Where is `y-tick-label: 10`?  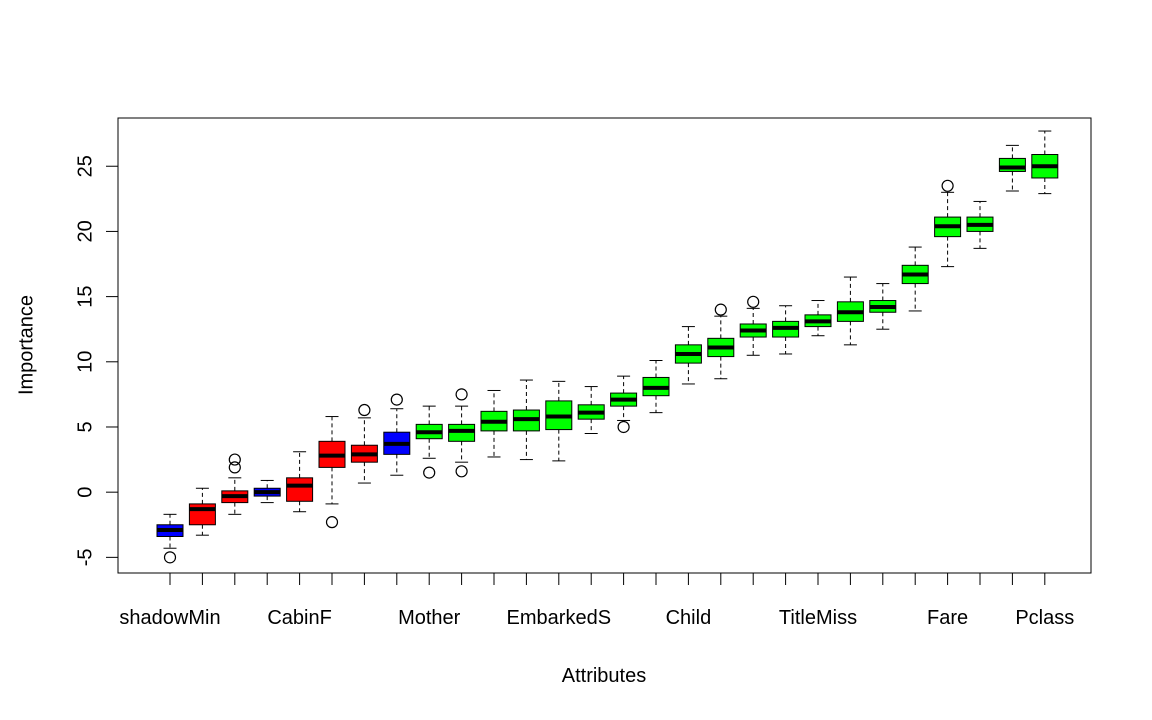 y-tick-label: 10 is located at coordinates (85, 362).